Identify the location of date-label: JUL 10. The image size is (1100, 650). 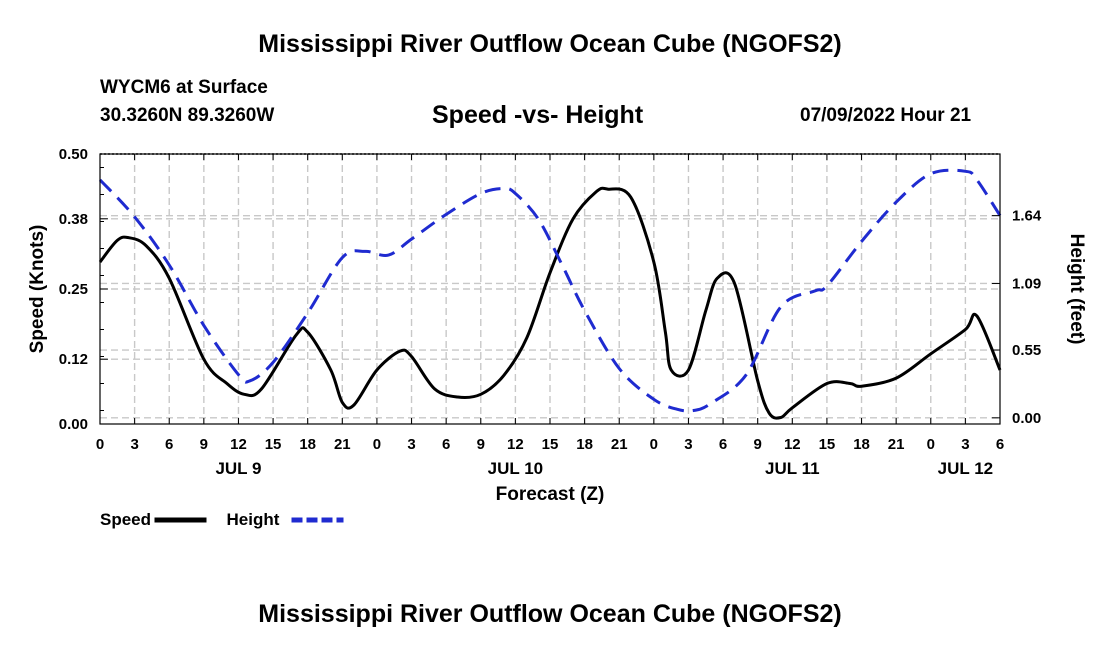
(515, 468).